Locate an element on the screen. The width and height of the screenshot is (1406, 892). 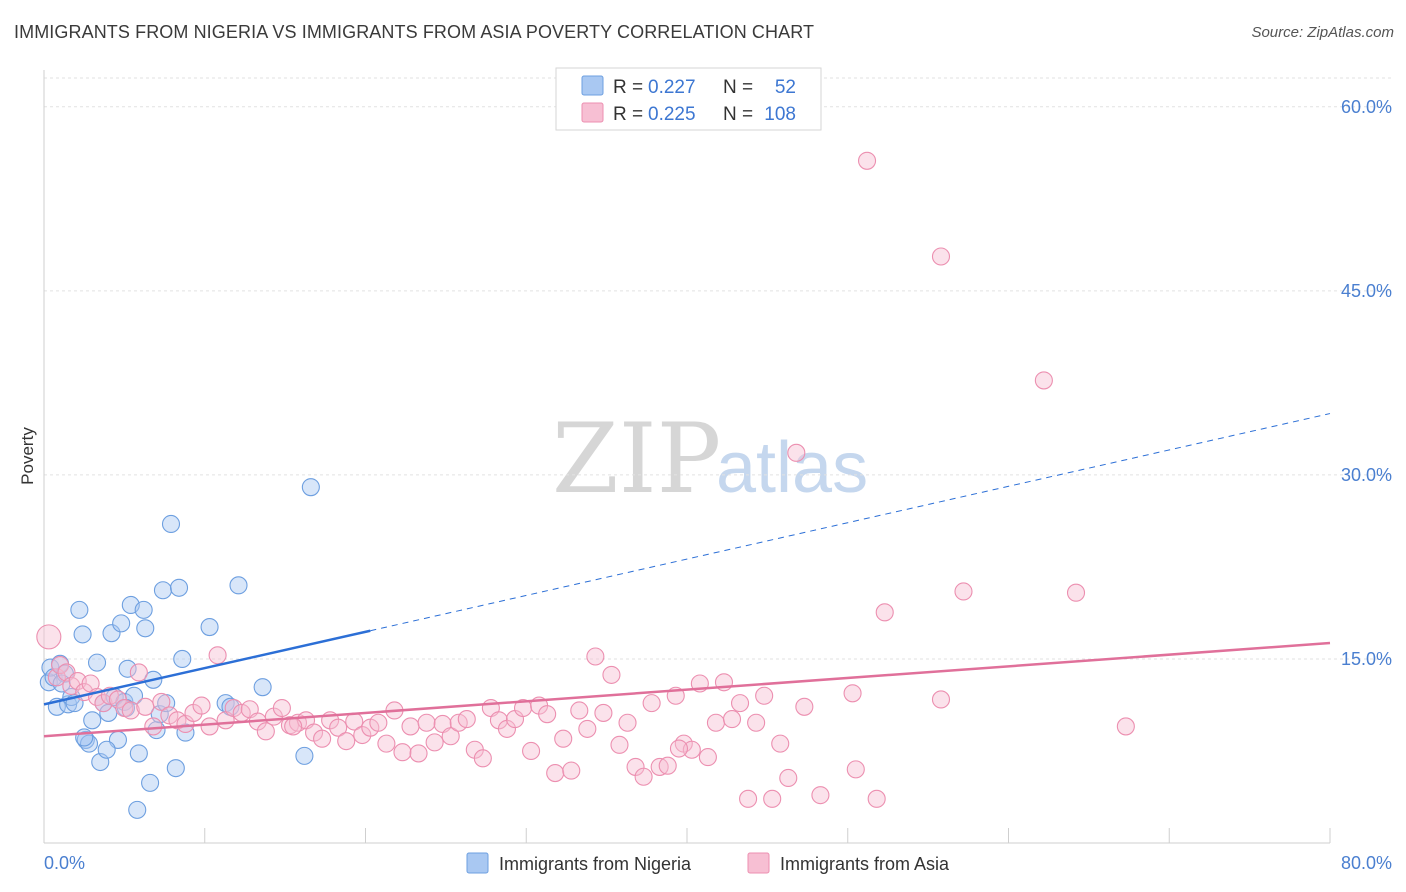
legend-label-asia: Immigrants from Asia is located at coordinates (865, 864).